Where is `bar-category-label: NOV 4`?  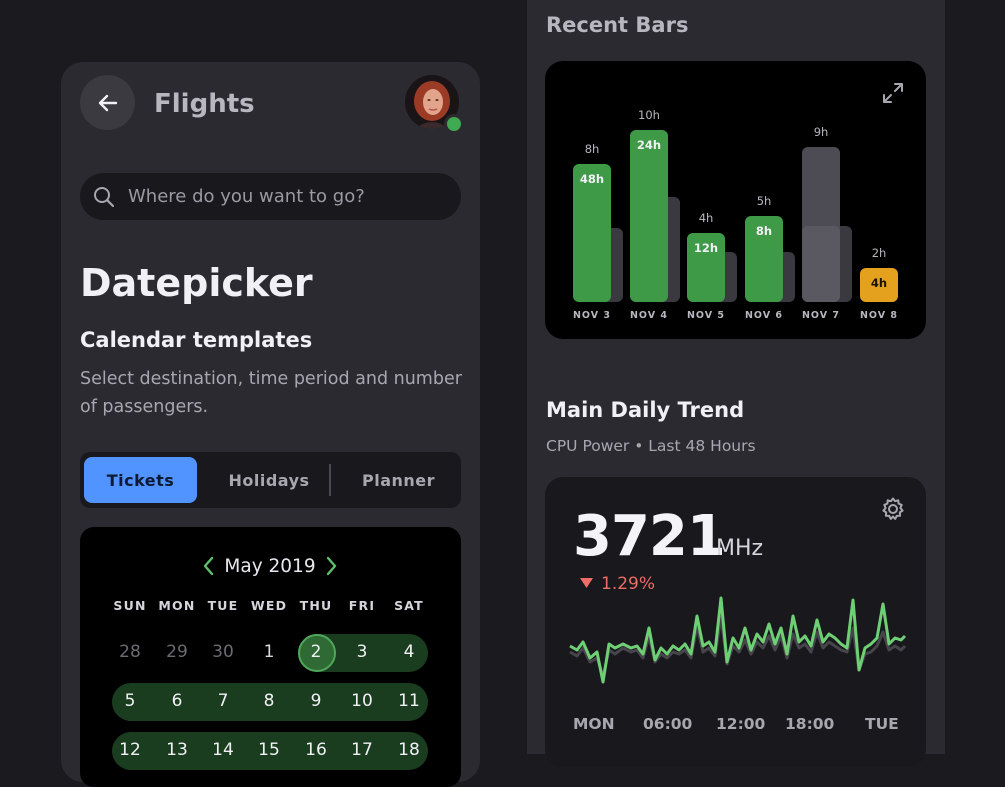 bar-category-label: NOV 4 is located at coordinates (649, 315).